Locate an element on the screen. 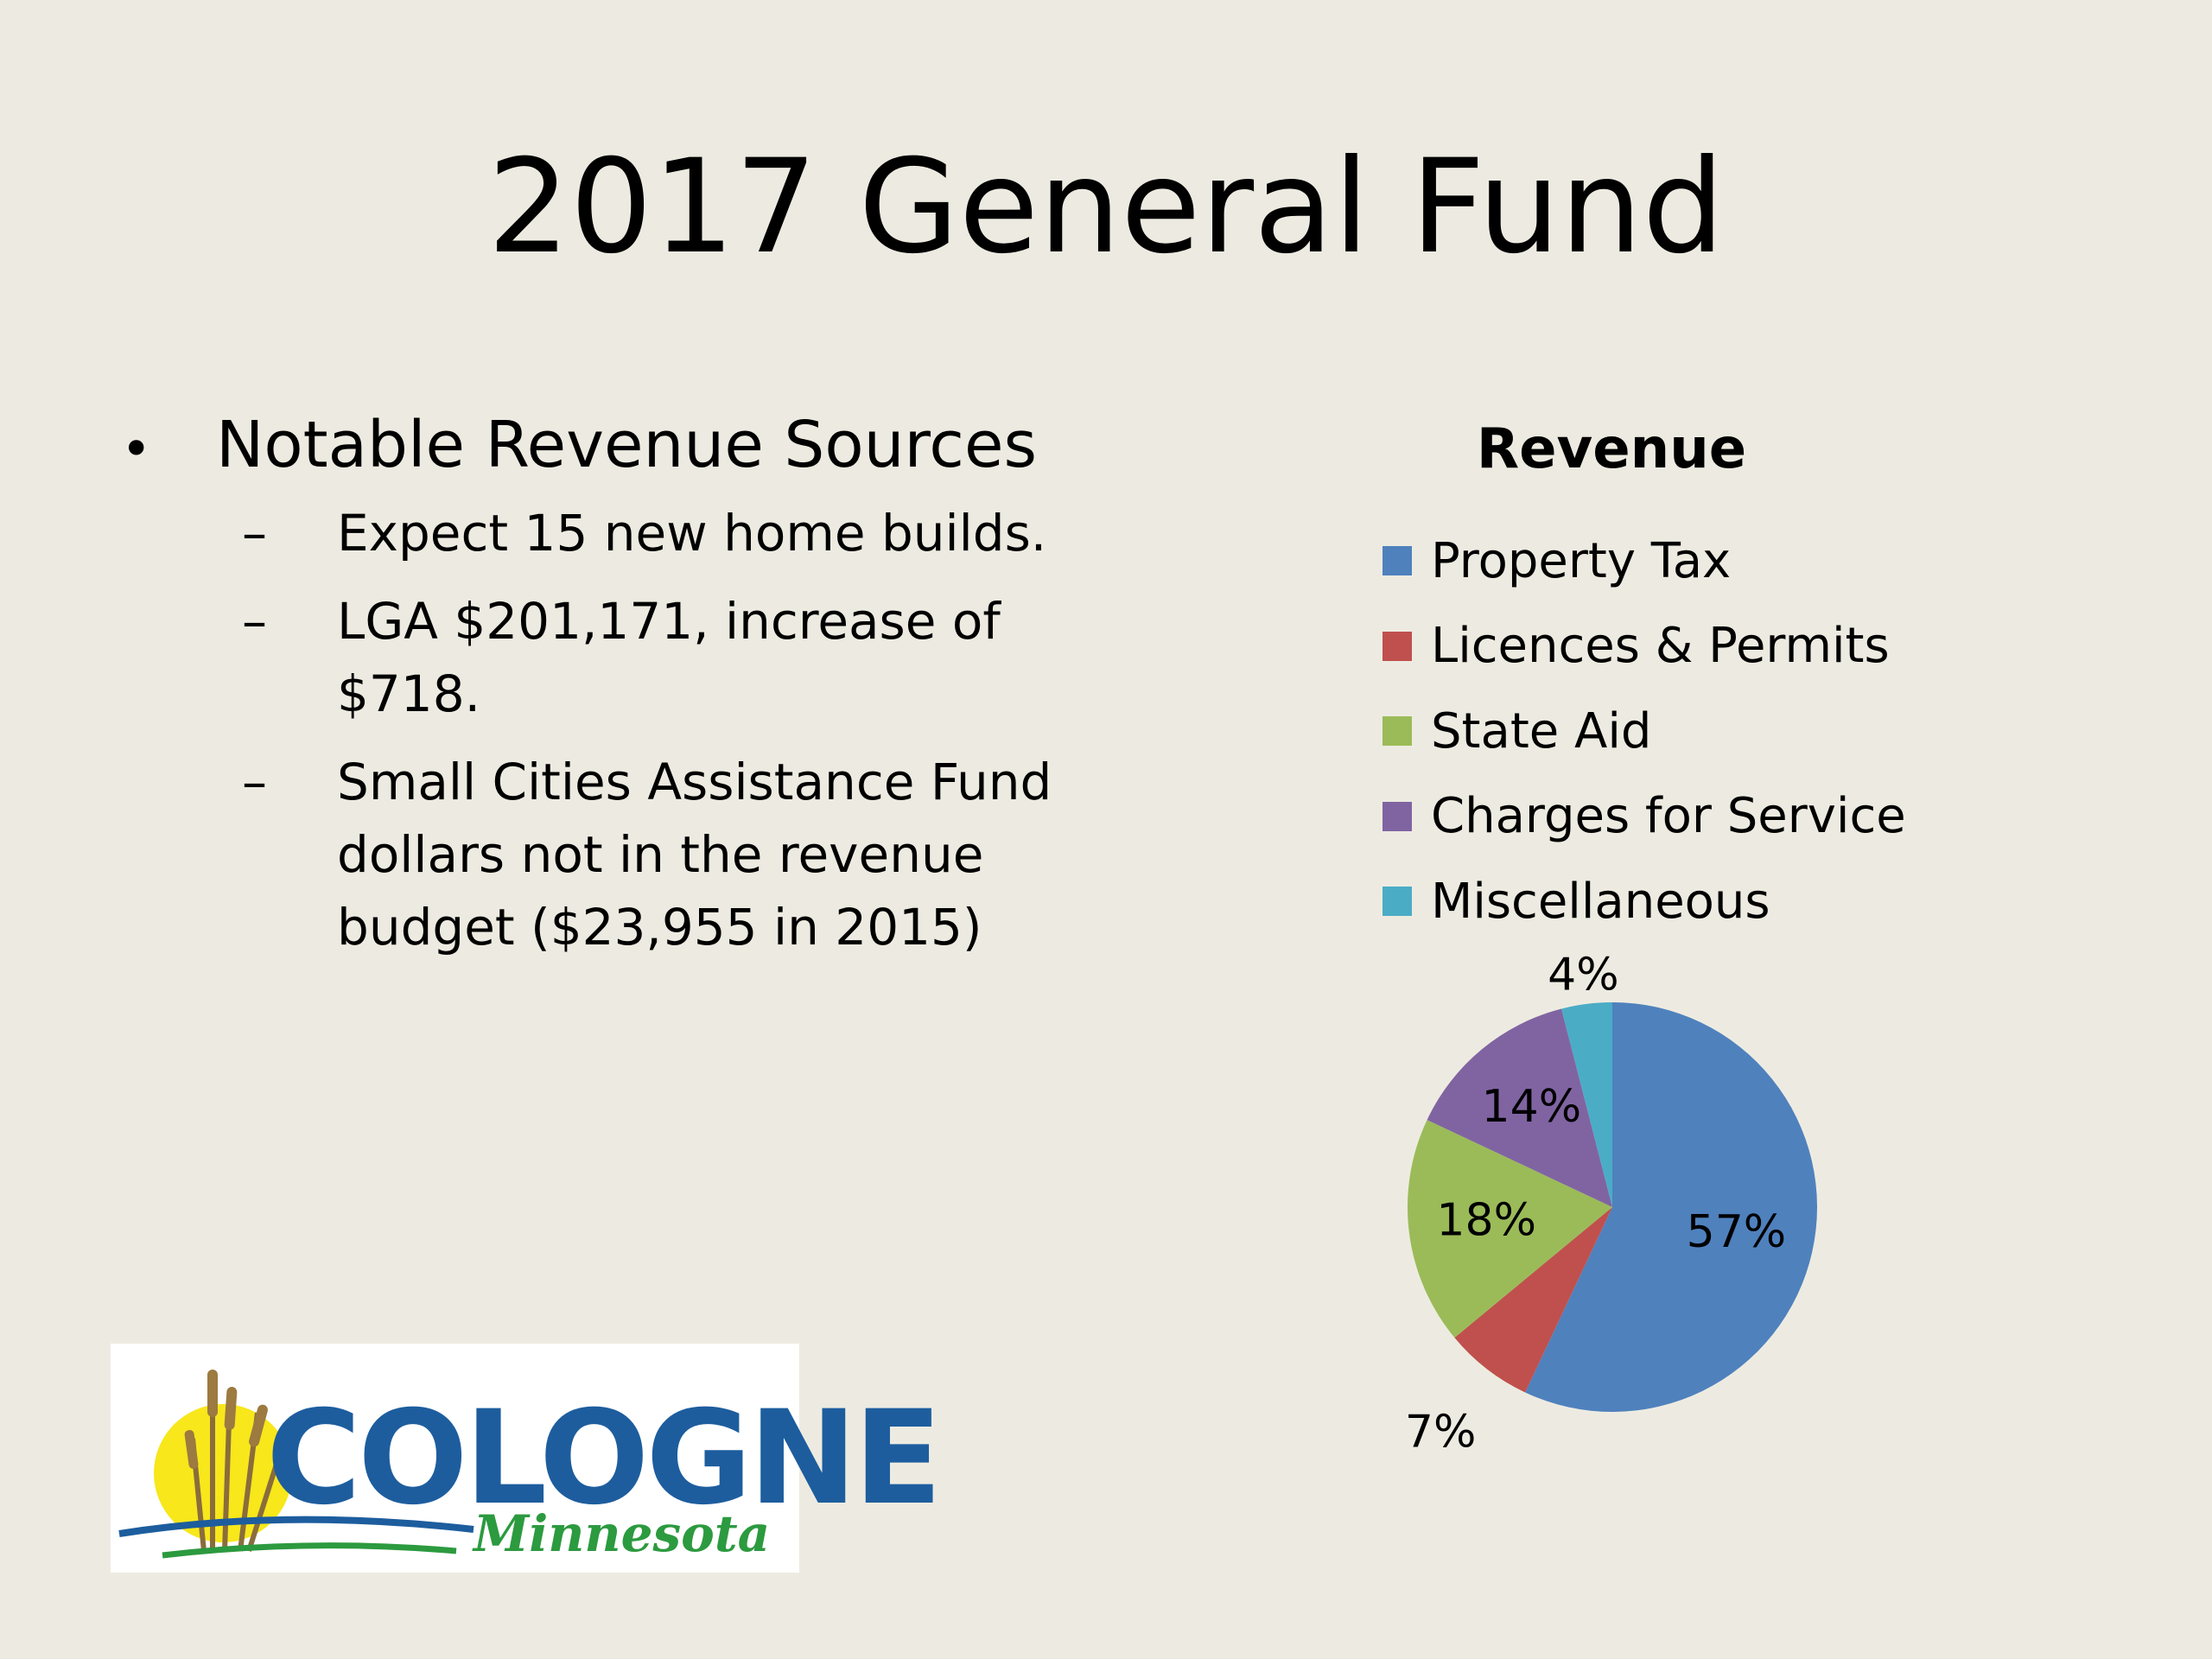 The image size is (2212, 1659). cologne-logo: COLOGNE Minnesota is located at coordinates (526, 1458).